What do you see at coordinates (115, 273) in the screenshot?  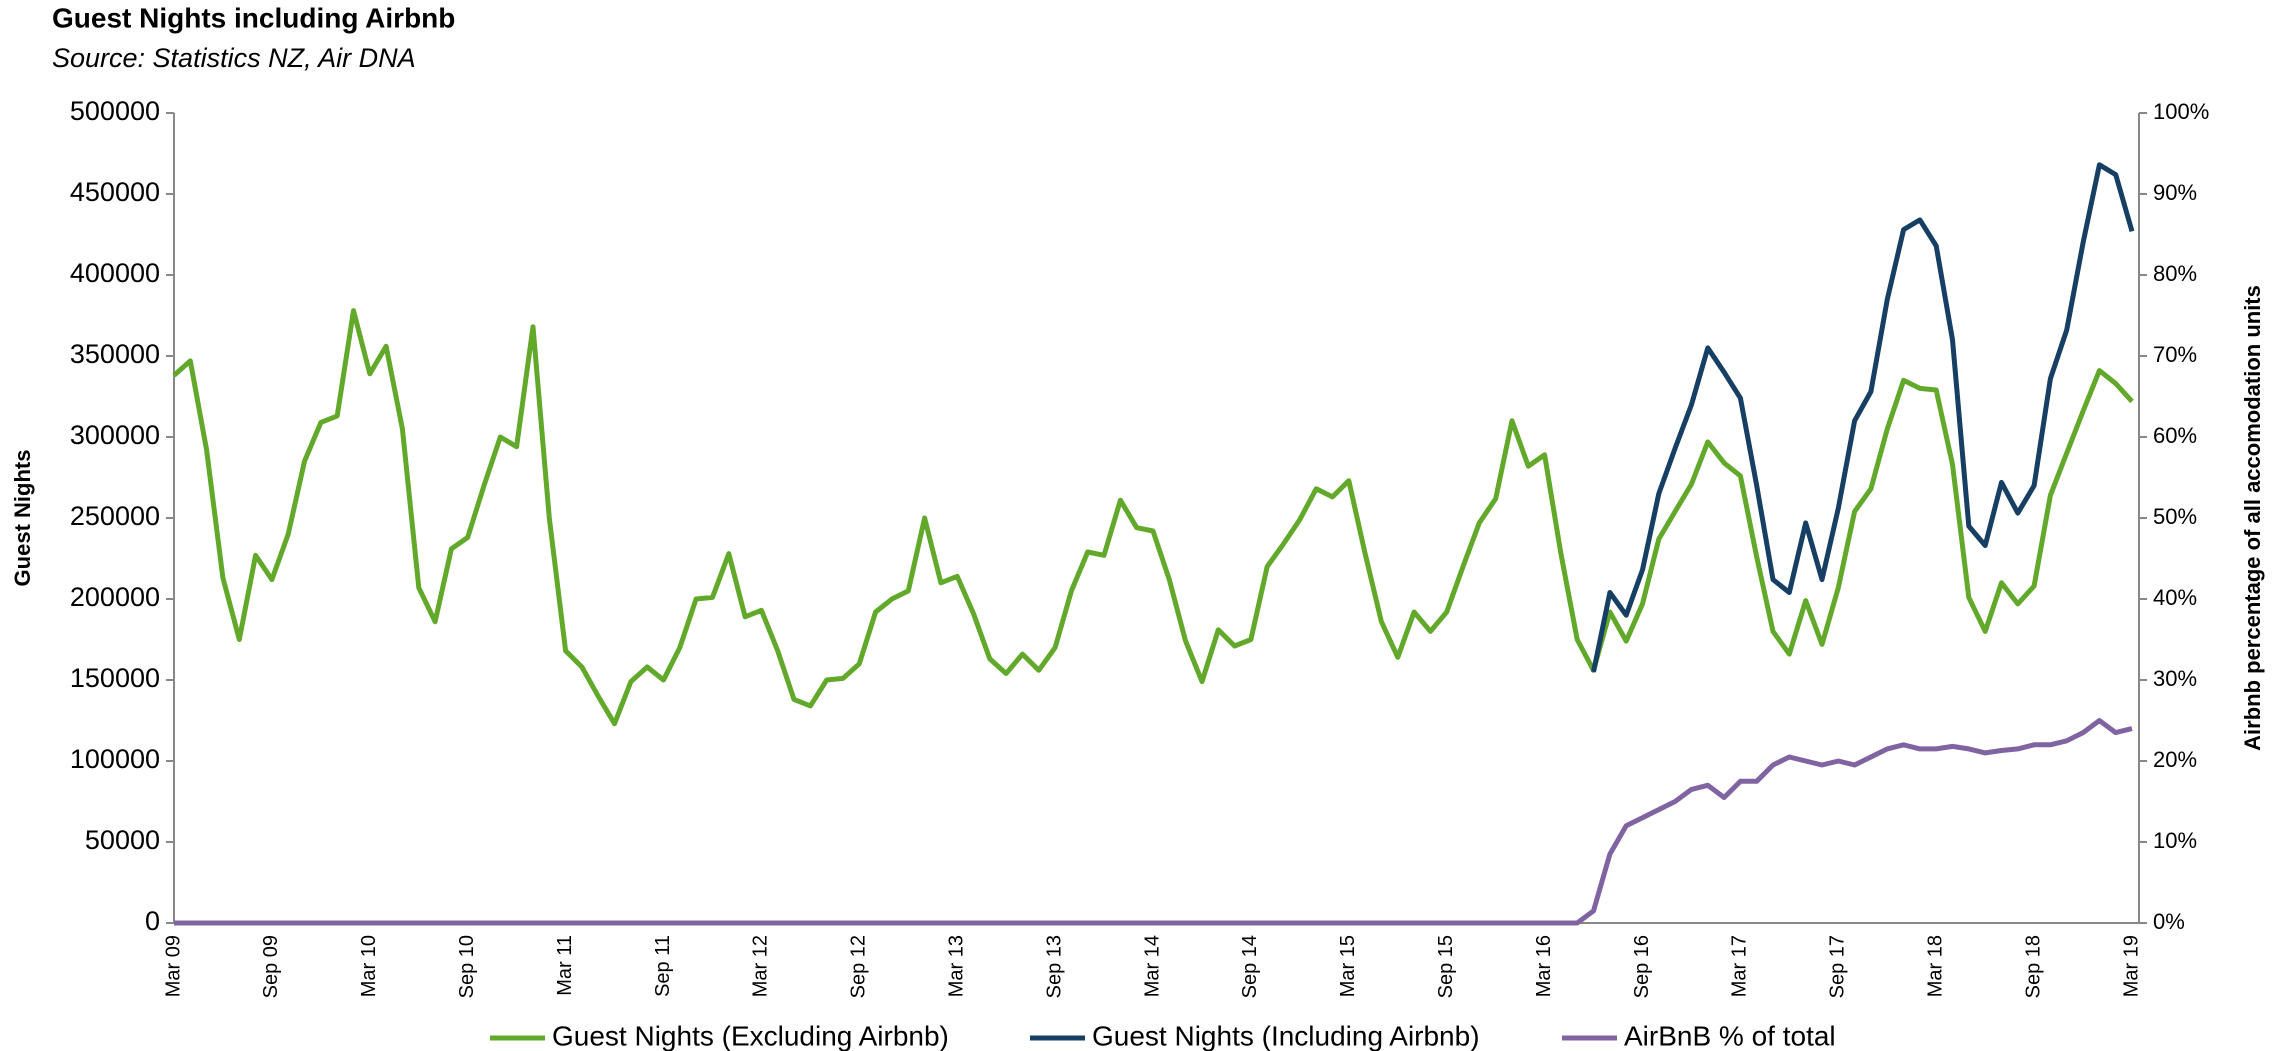 I see `y-tick-label: 400000` at bounding box center [115, 273].